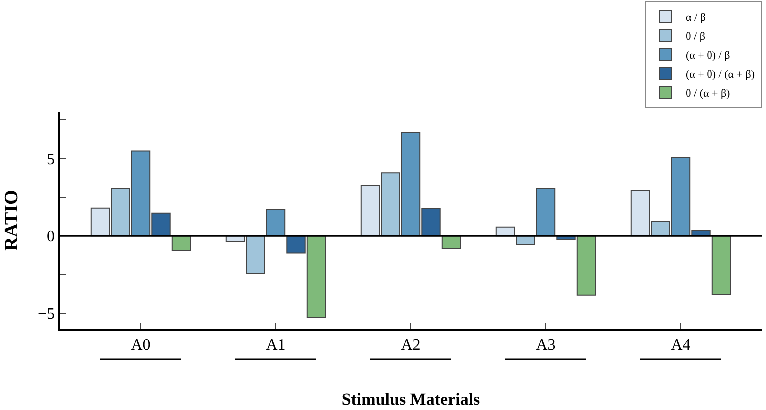 The width and height of the screenshot is (766, 410). I want to click on y-tick-label: −5, so click(47, 315).